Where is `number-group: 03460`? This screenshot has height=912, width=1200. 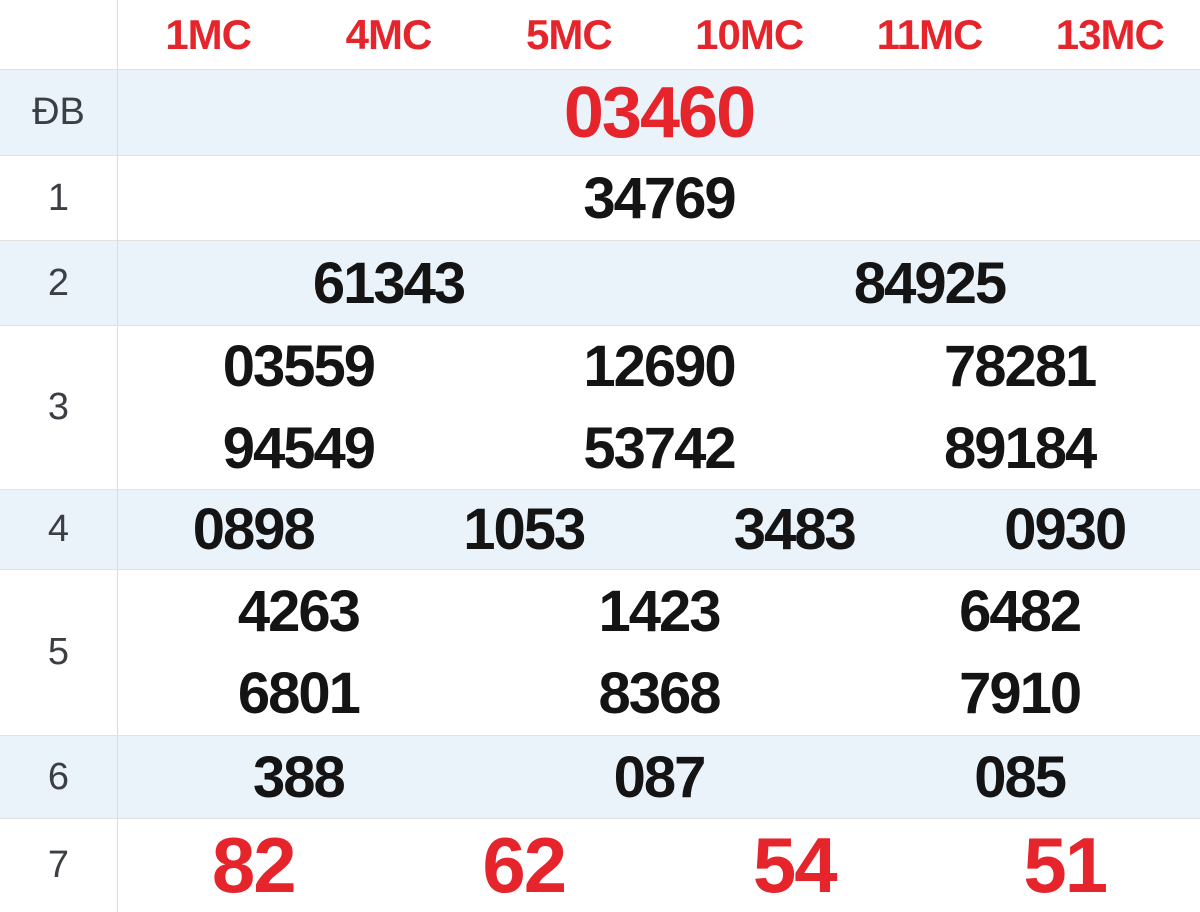 number-group: 03460 is located at coordinates (659, 112).